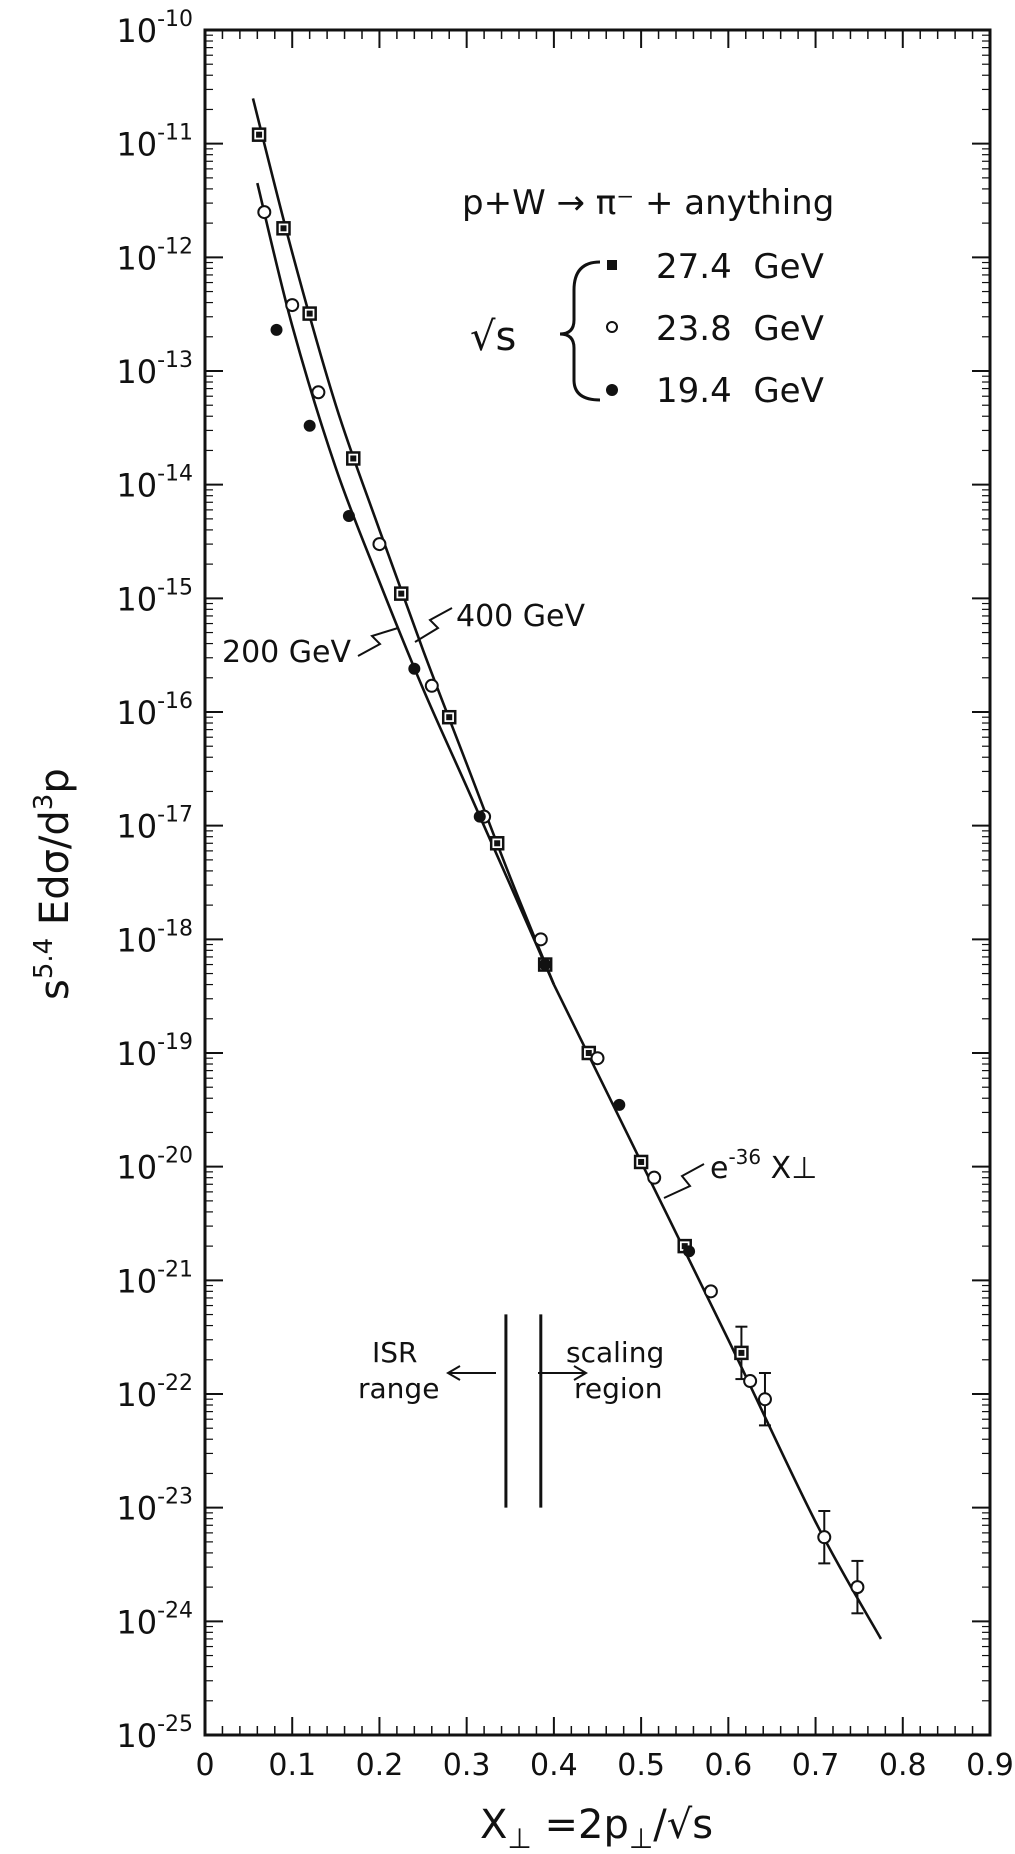  I want to click on legend-entry-27-4: 27.4 GeV, so click(740, 267).